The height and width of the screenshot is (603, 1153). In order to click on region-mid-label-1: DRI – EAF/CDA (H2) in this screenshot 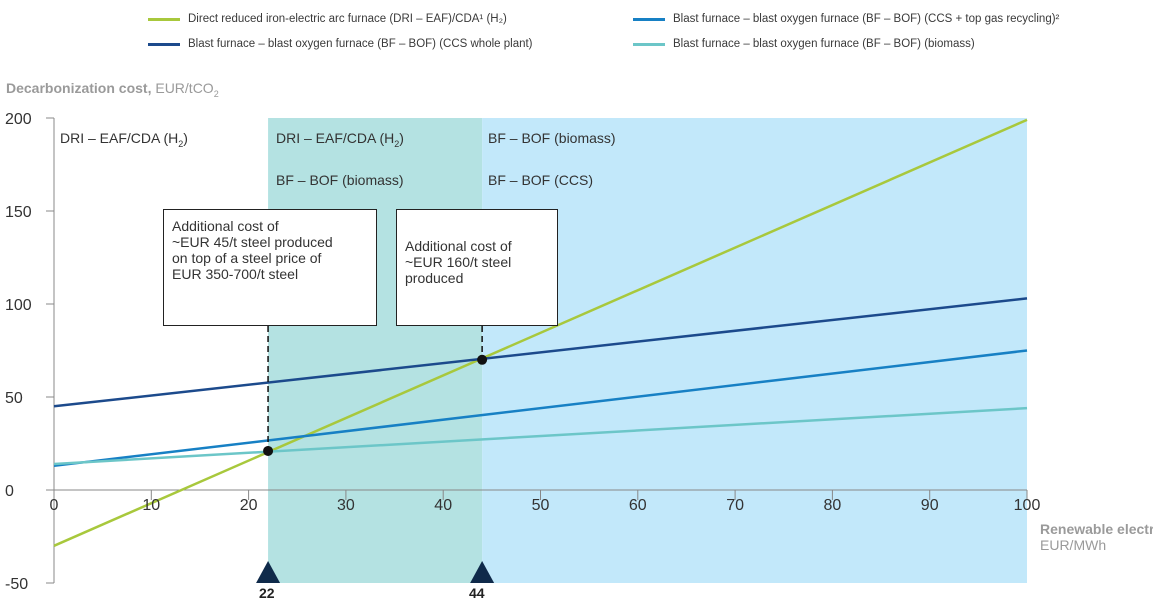, I will do `click(340, 139)`.